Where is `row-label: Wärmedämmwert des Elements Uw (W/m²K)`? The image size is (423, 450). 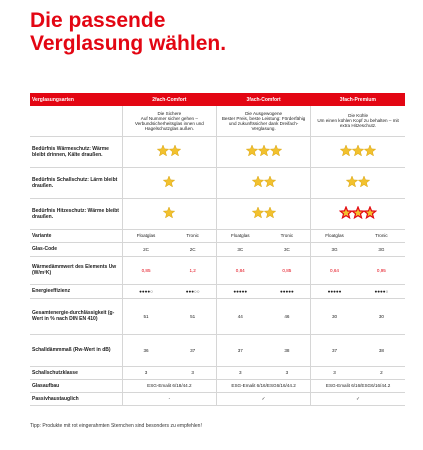
row-label: Wärmedämmwert des Elements Uw (W/m²K) is located at coordinates (76, 270).